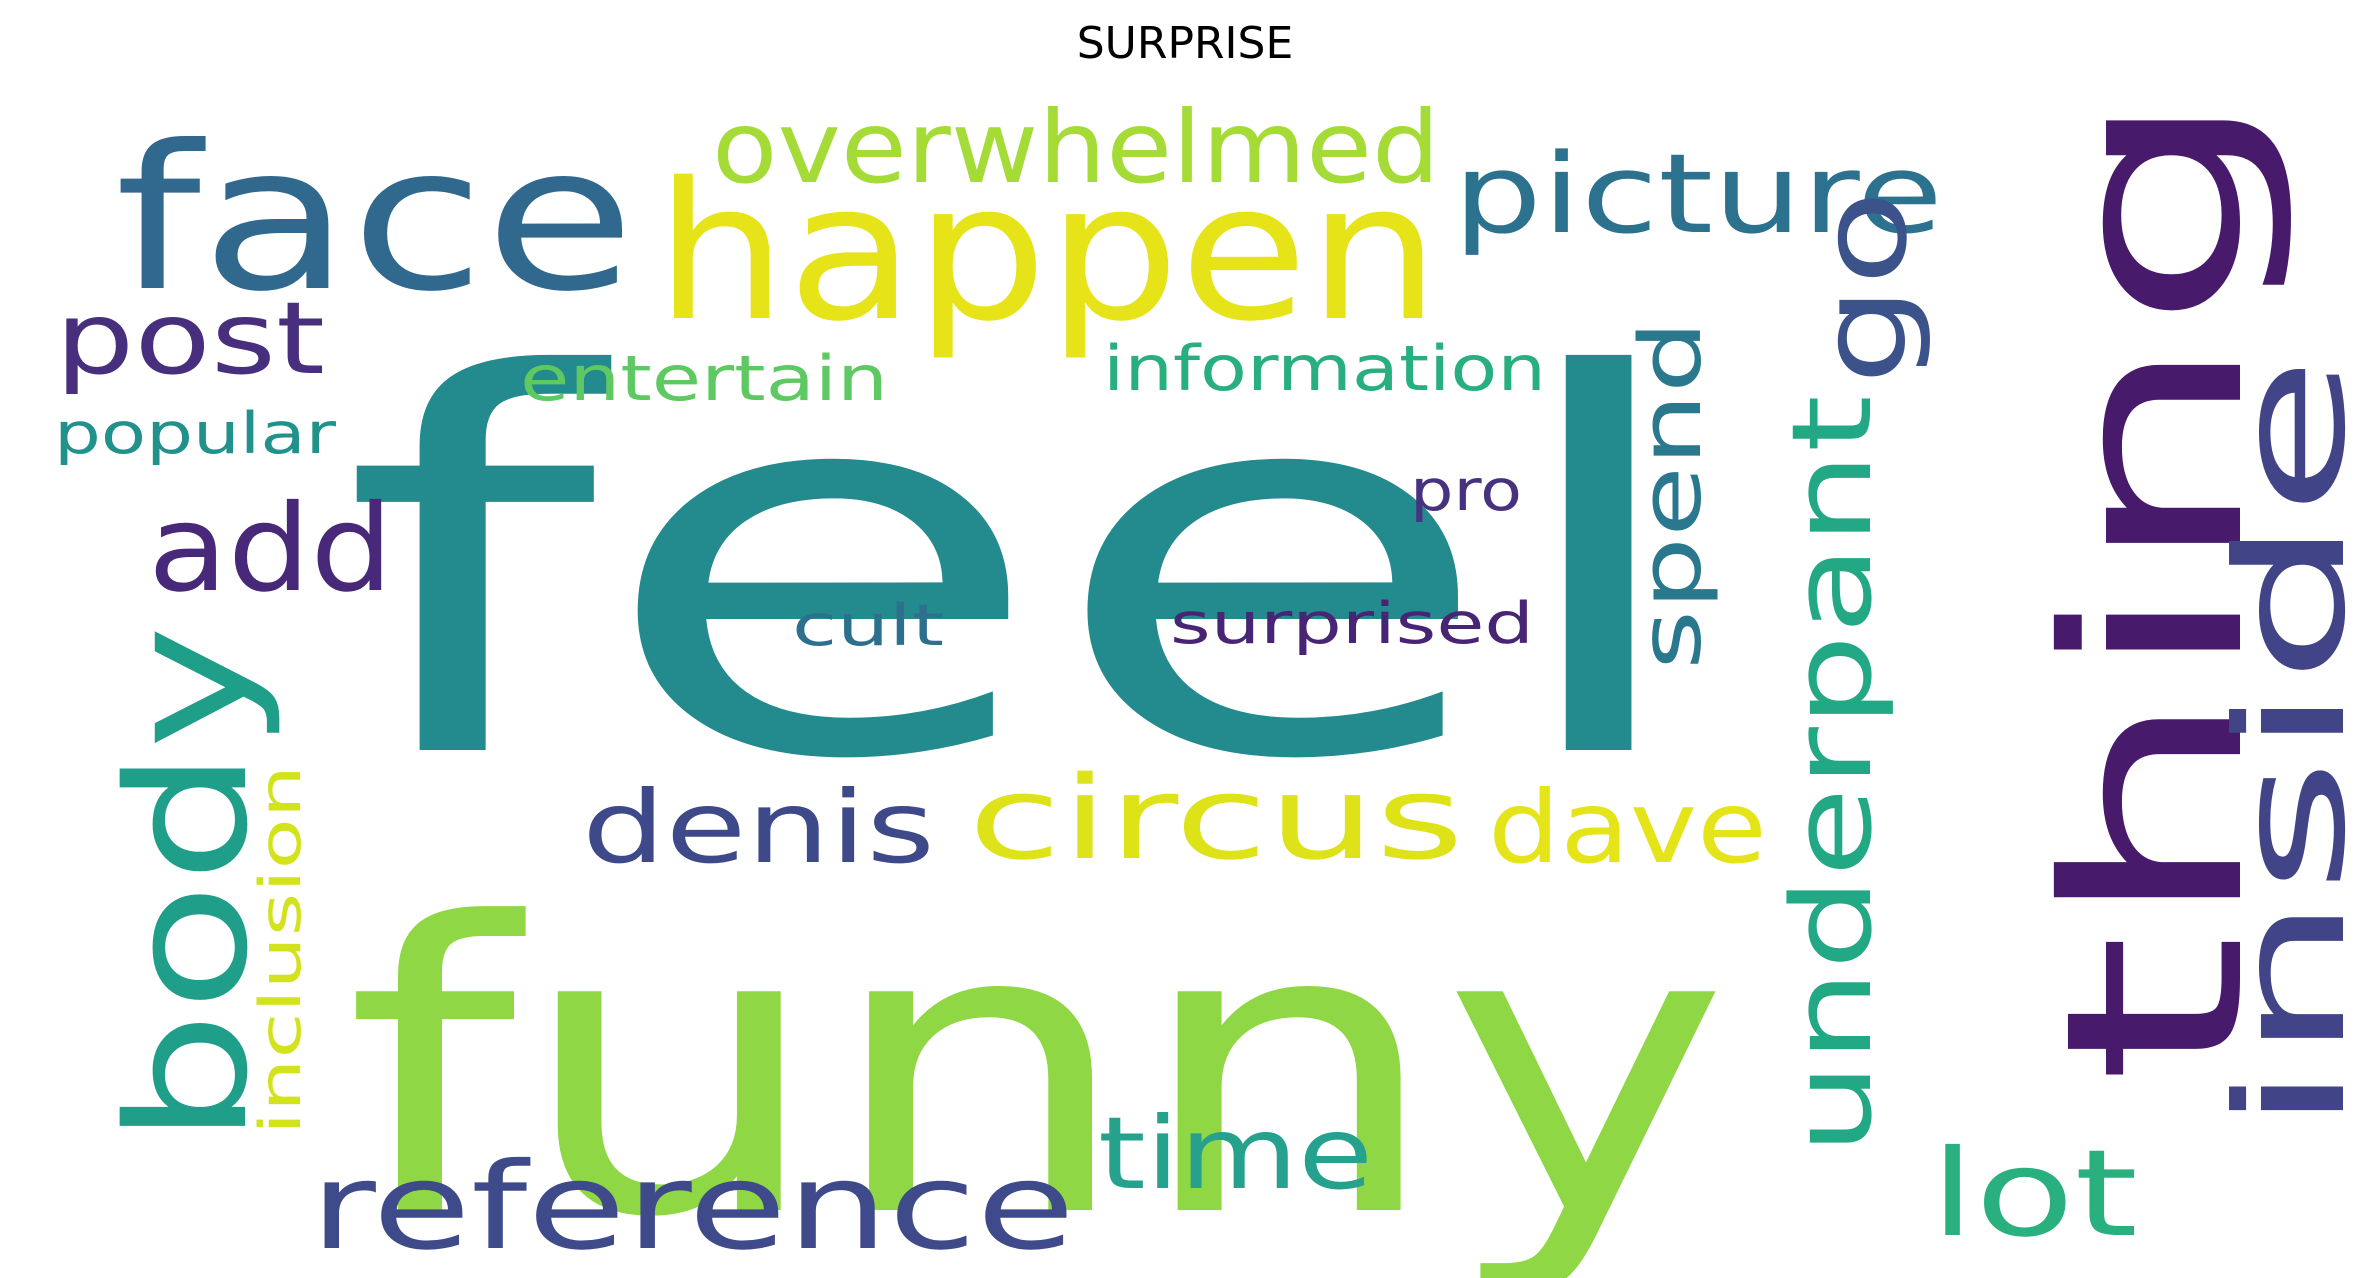 Image resolution: width=2370 pixels, height=1278 pixels. What do you see at coordinates (1235, 1153) in the screenshot?
I see `word-time: time` at bounding box center [1235, 1153].